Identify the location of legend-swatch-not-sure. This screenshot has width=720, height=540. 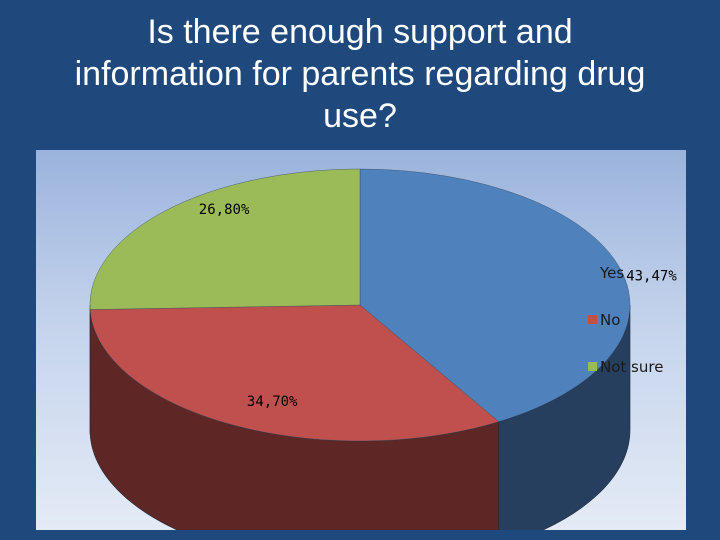
(592, 366).